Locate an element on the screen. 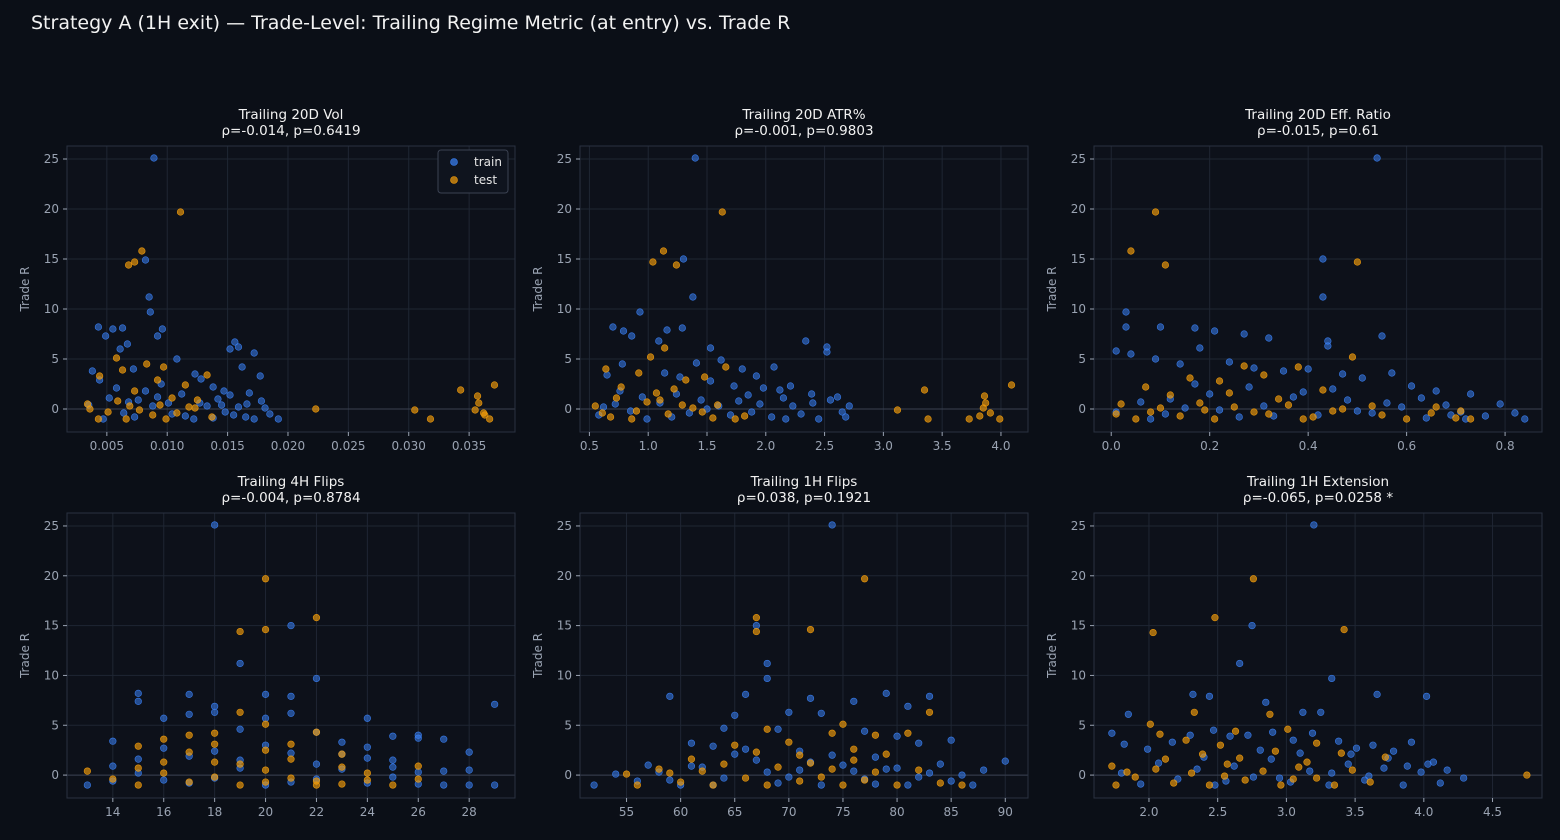  x-tick-label: 1.5 is located at coordinates (706, 446).